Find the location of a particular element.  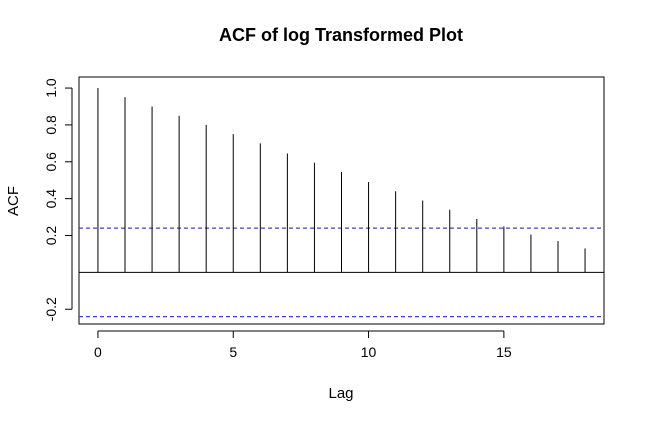

y-axis-title: ACF is located at coordinates (13, 201).